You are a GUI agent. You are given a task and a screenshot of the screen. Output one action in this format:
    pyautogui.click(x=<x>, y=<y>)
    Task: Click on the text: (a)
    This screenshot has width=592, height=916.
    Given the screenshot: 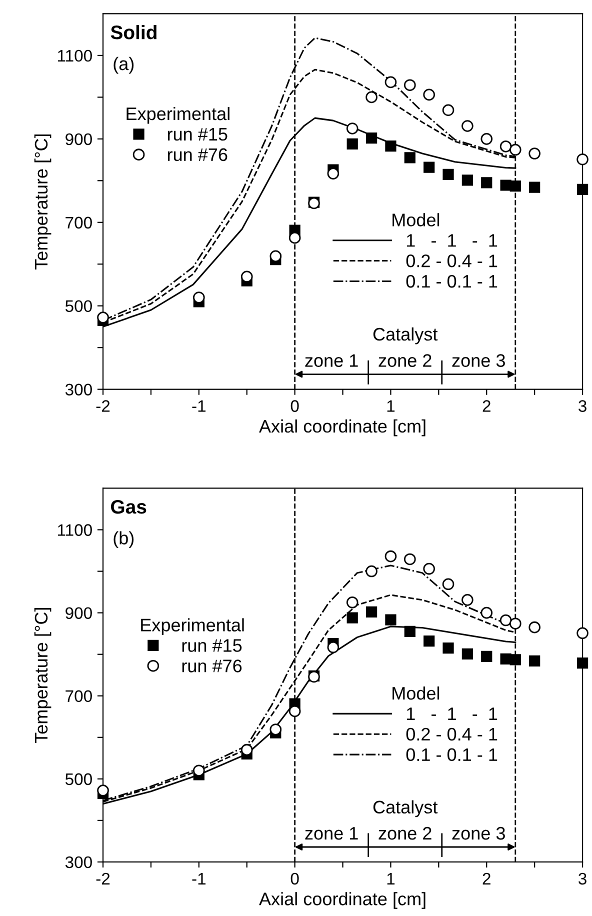 What is the action you would take?
    pyautogui.click(x=124, y=65)
    